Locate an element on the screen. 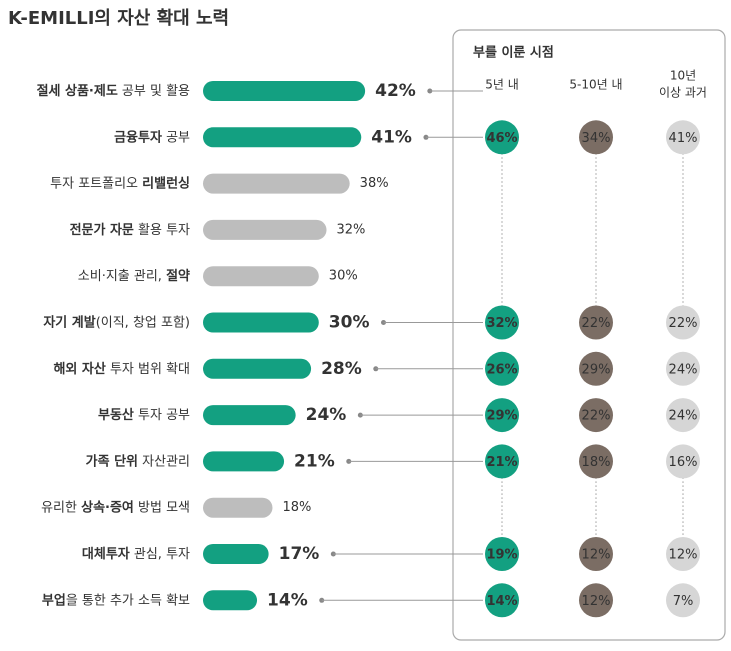  dot-label: 19% is located at coordinates (501, 555).